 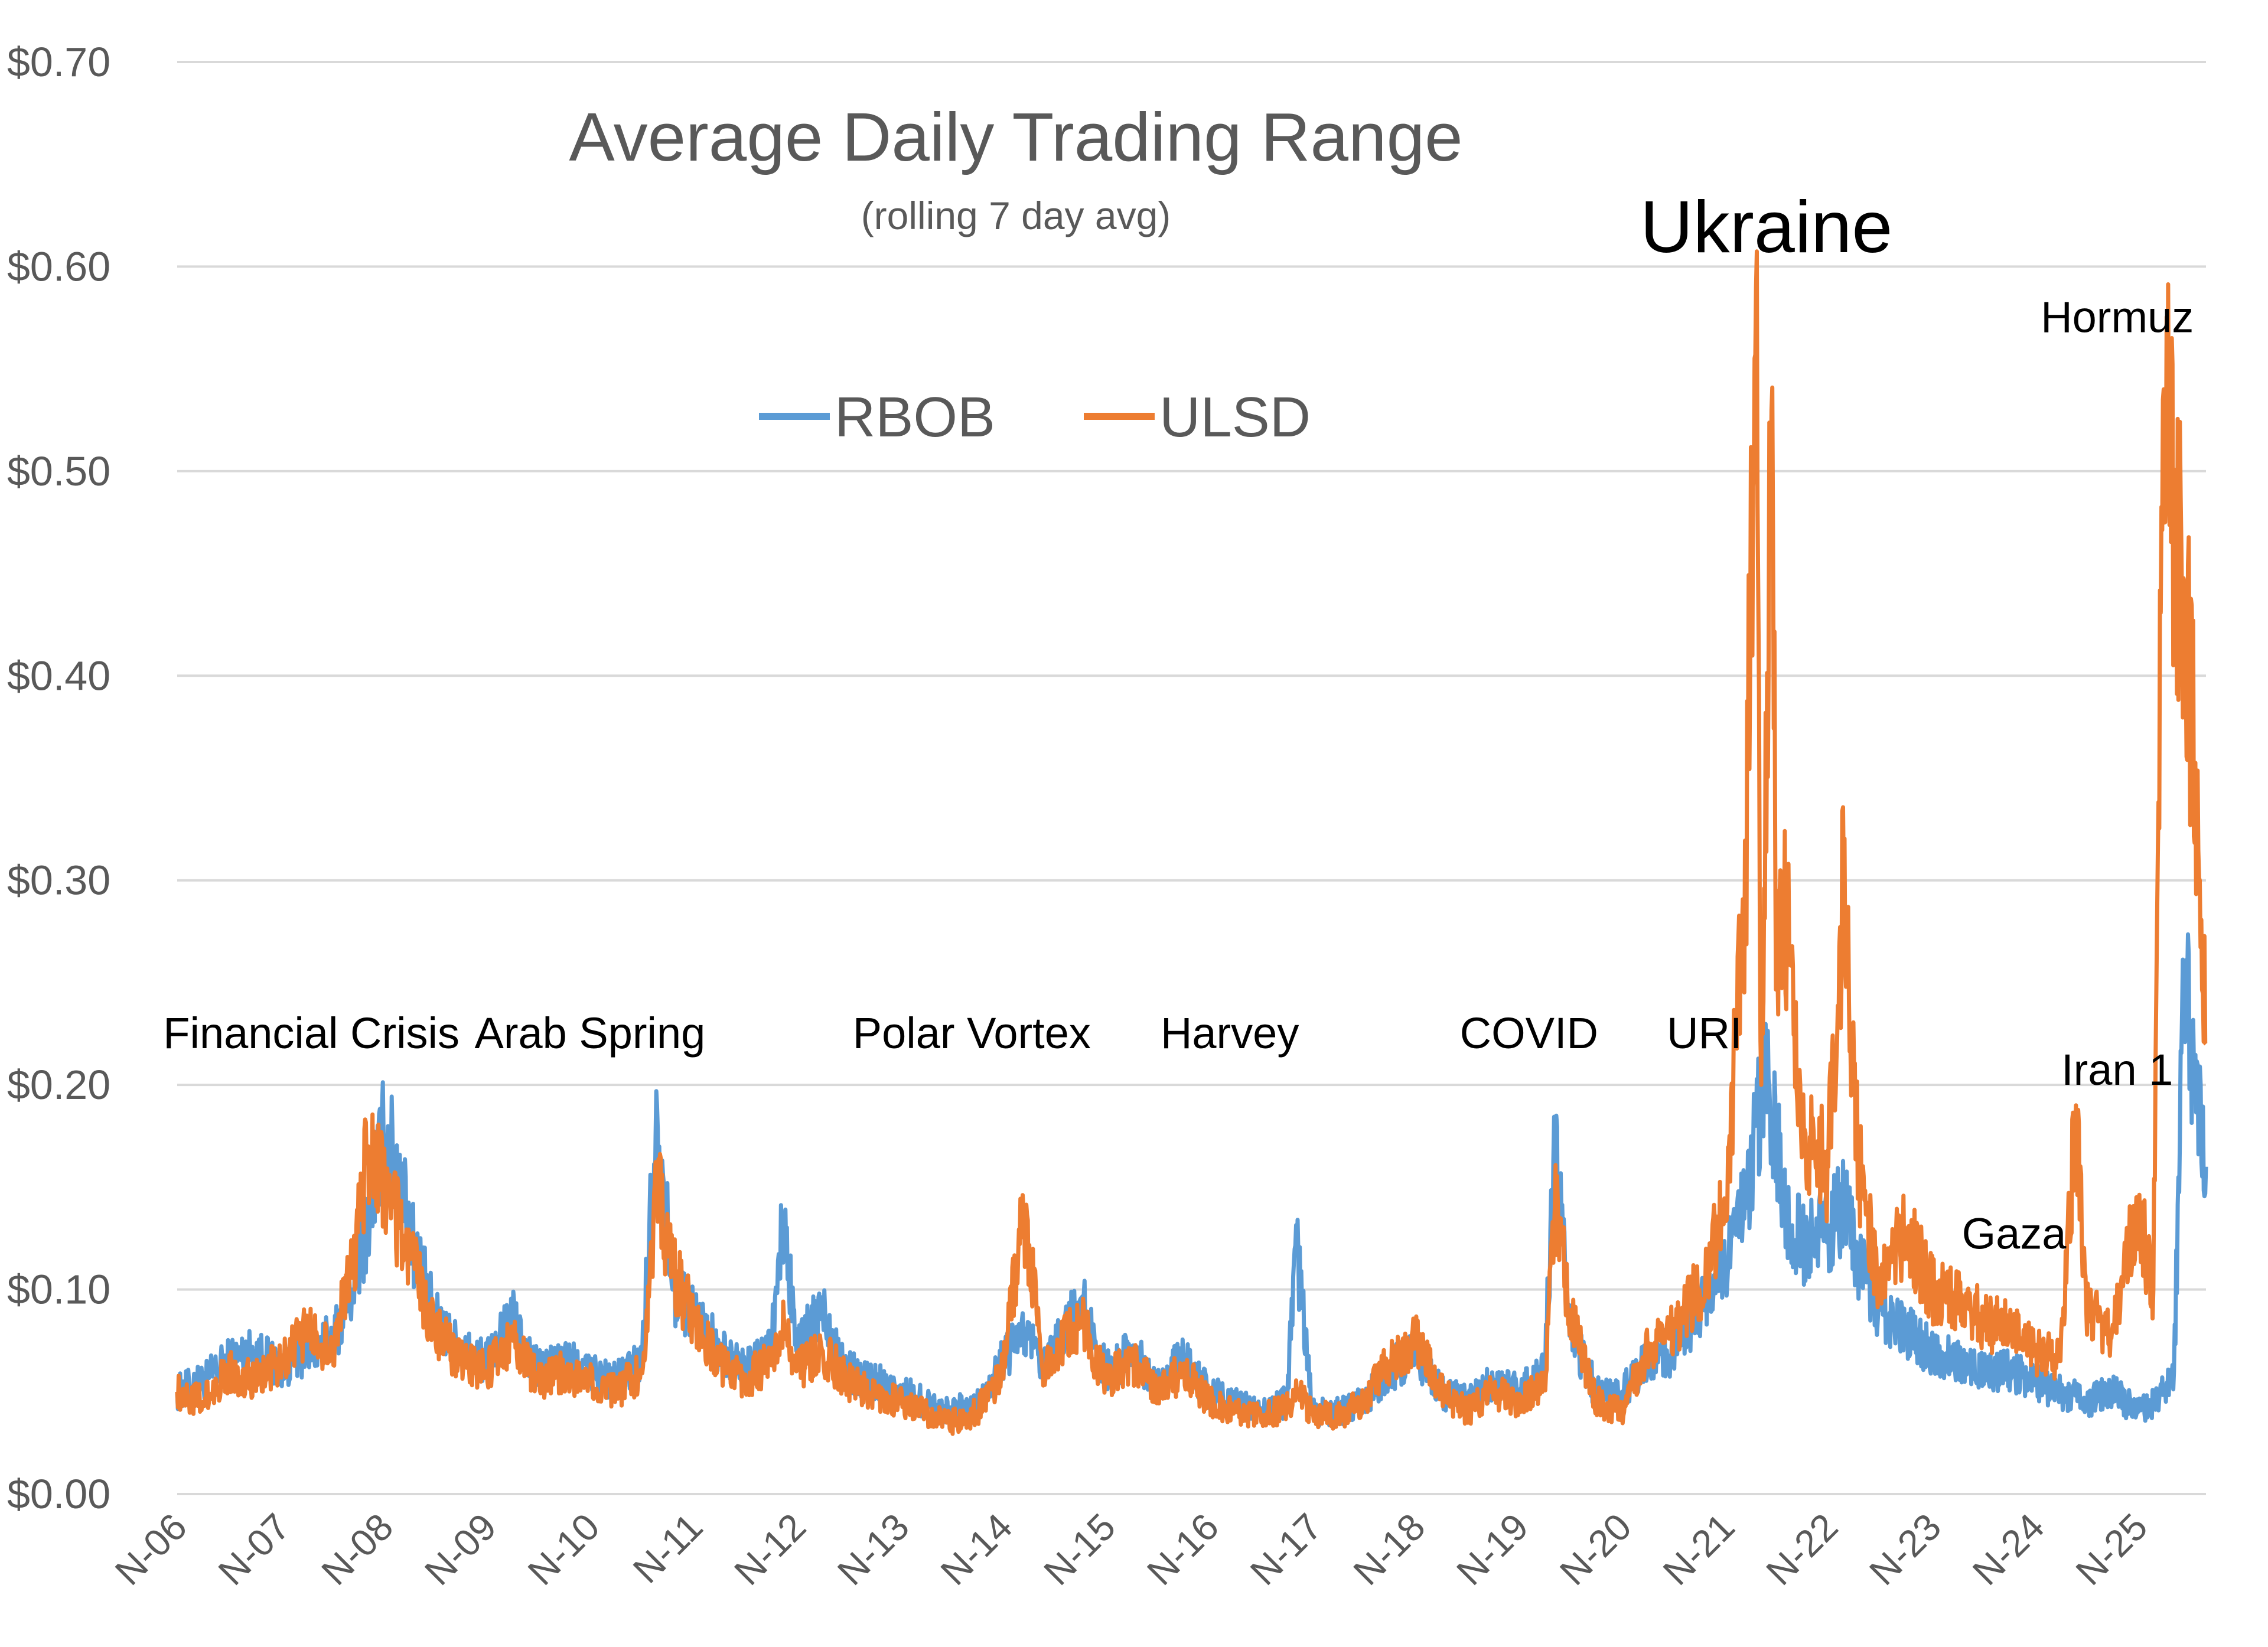 What do you see at coordinates (58, 1494) in the screenshot?
I see `y-tick-label: $0.00` at bounding box center [58, 1494].